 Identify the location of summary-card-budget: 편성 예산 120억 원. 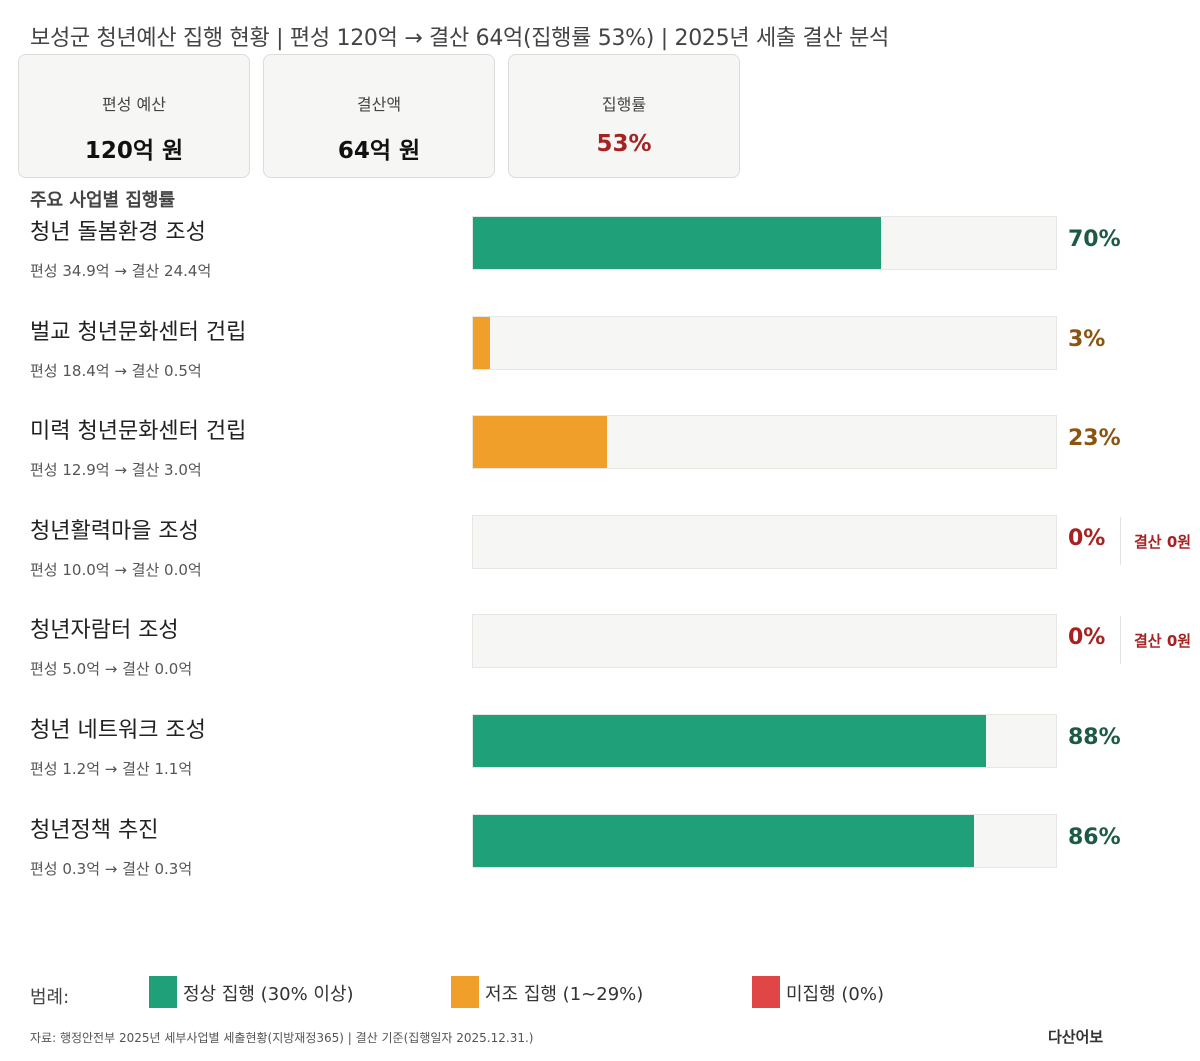
(134, 116).